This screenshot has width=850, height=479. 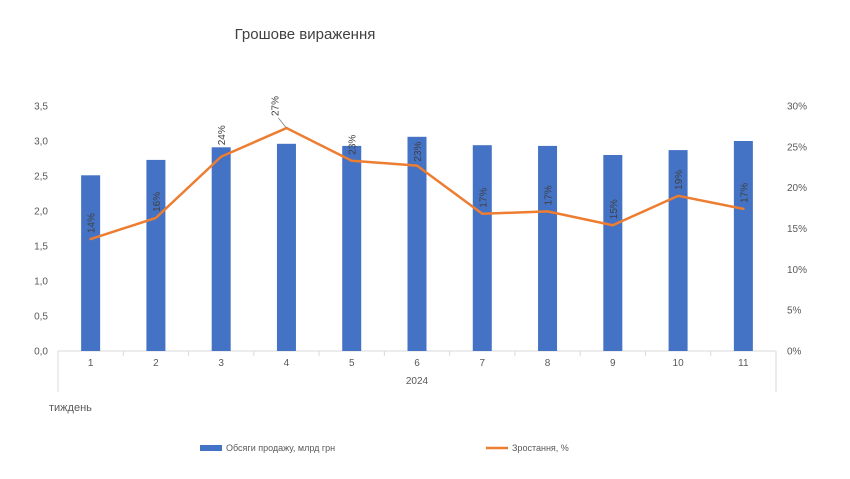 What do you see at coordinates (275, 106) in the screenshot?
I see `data-label: 27%` at bounding box center [275, 106].